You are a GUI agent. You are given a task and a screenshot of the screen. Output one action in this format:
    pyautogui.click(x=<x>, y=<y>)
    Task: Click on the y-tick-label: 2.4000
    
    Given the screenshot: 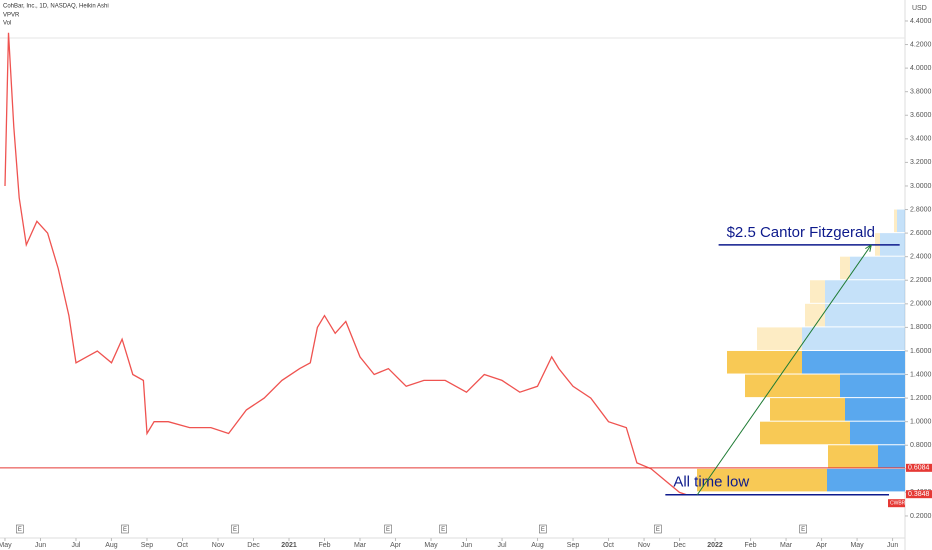 What is the action you would take?
    pyautogui.click(x=921, y=257)
    